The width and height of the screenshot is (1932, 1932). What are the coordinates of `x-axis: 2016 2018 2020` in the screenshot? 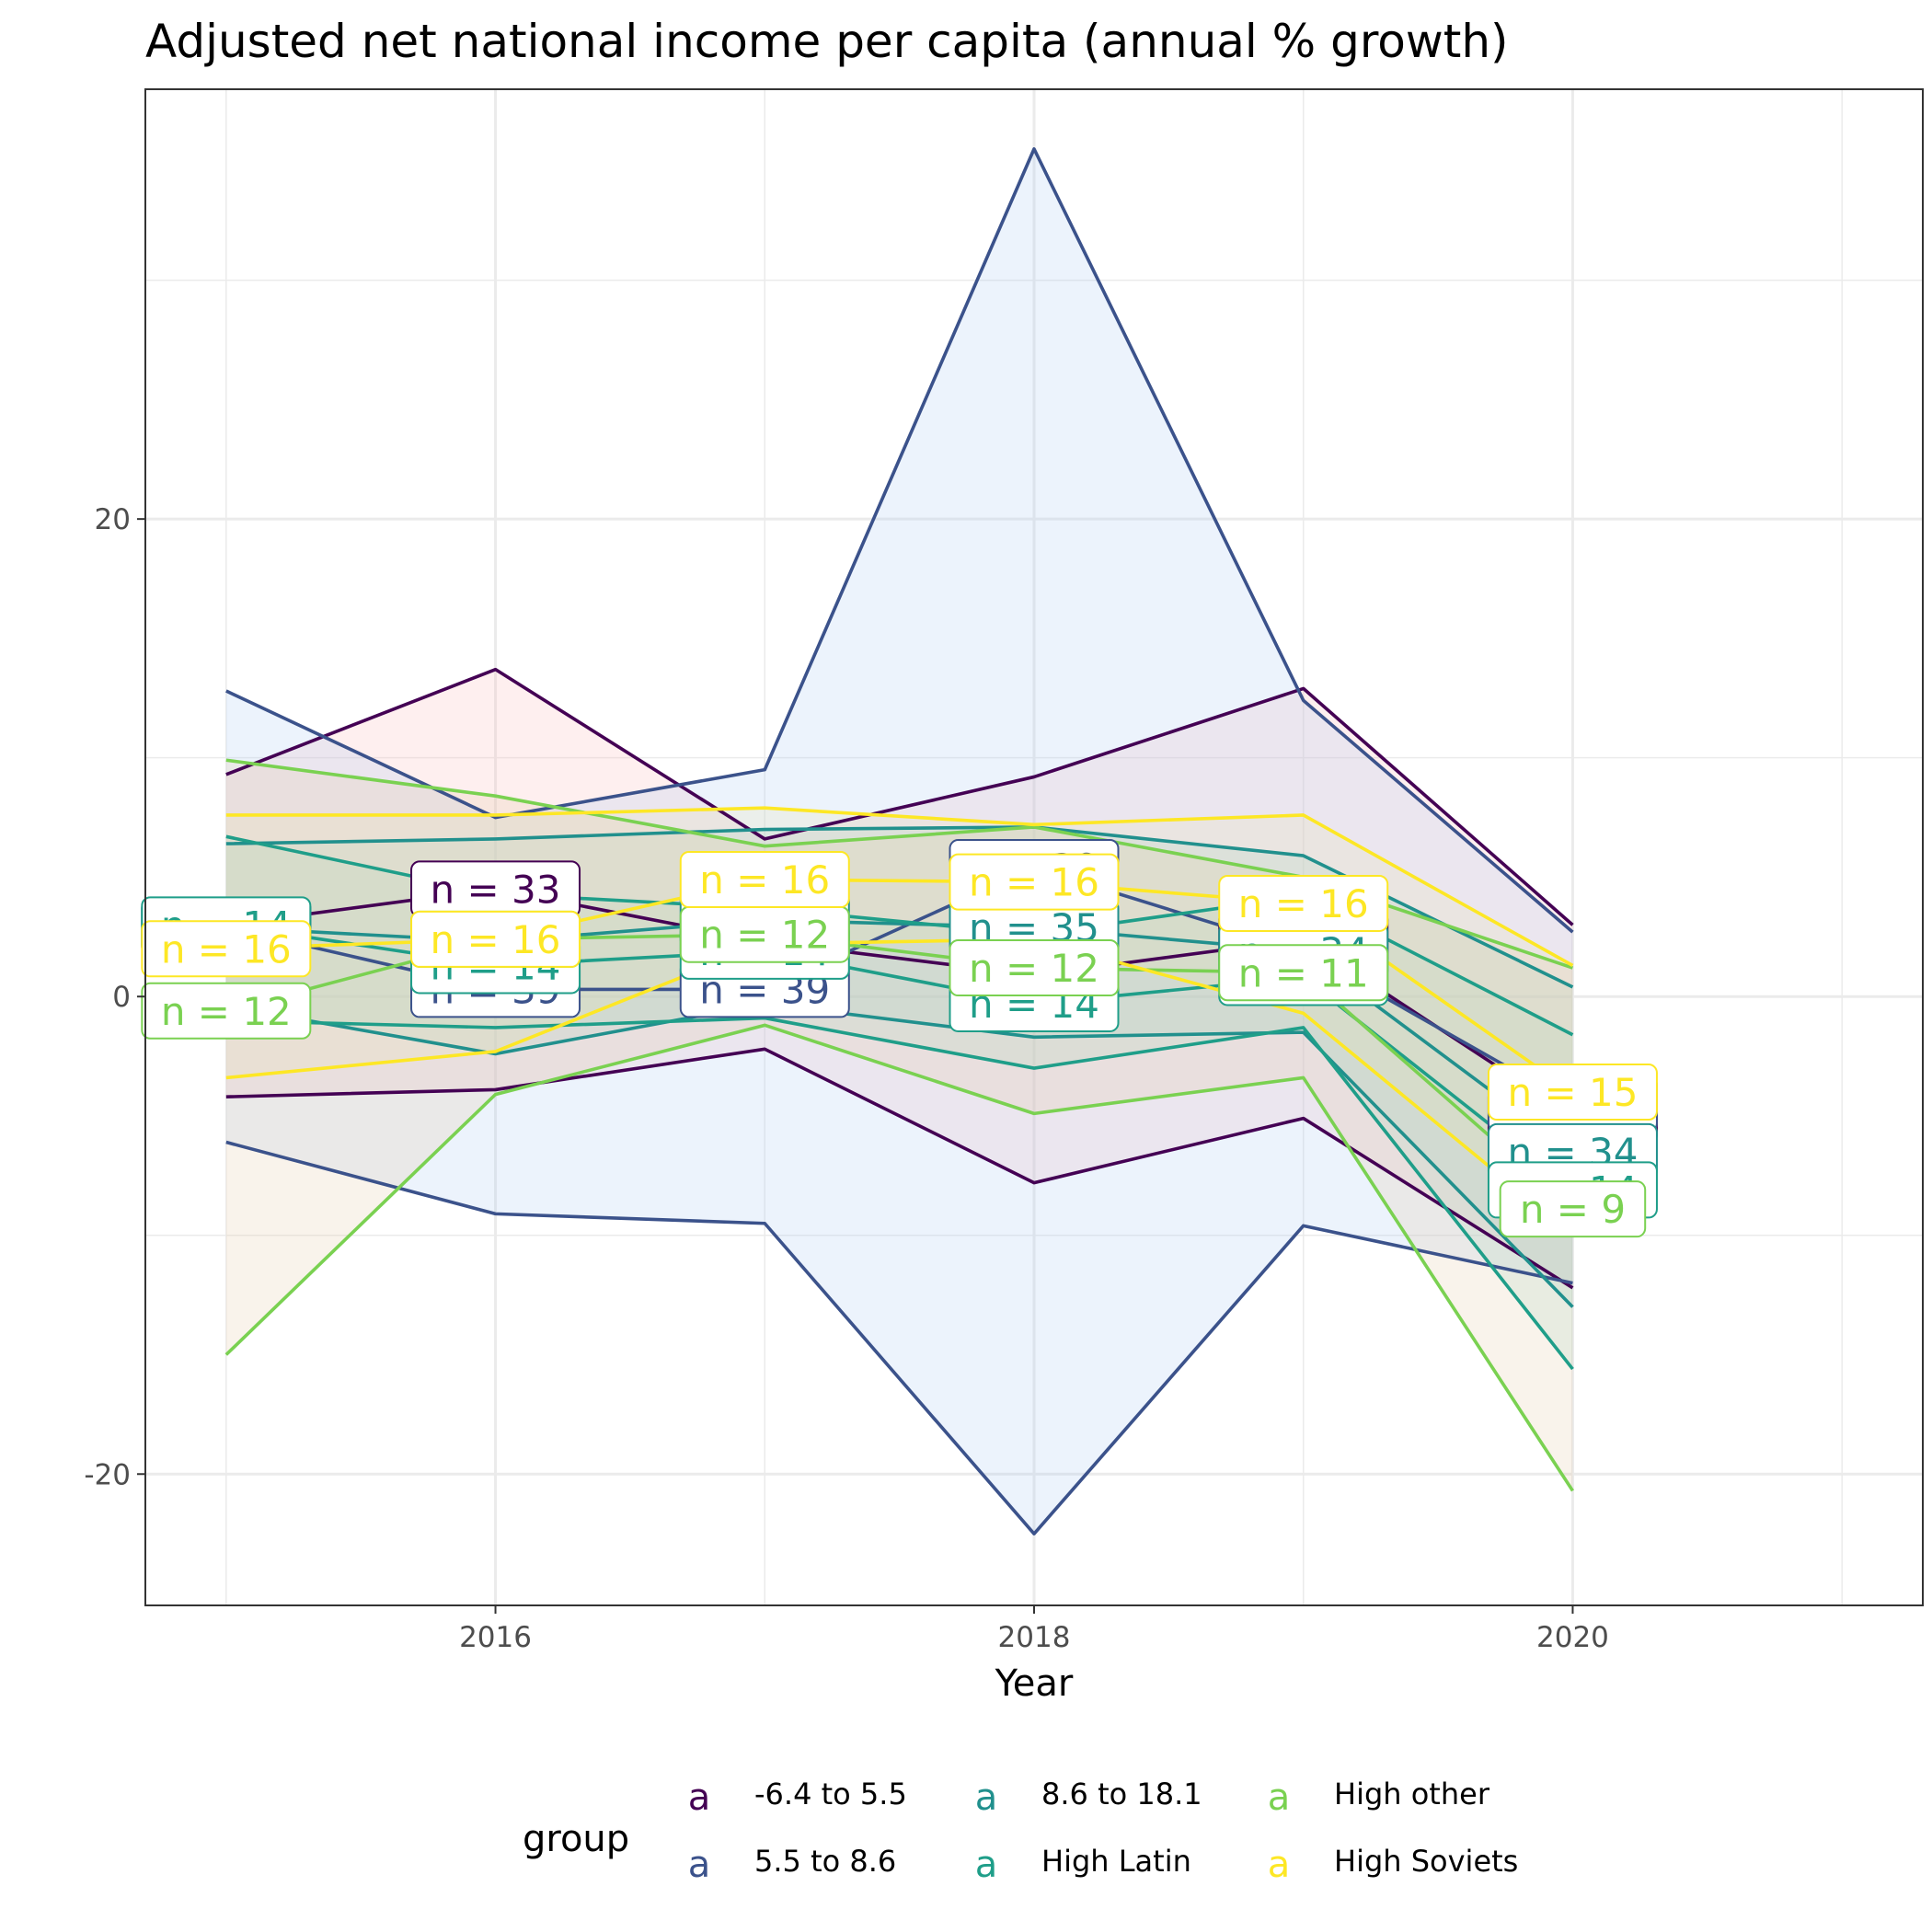 It's located at (1034, 1629).